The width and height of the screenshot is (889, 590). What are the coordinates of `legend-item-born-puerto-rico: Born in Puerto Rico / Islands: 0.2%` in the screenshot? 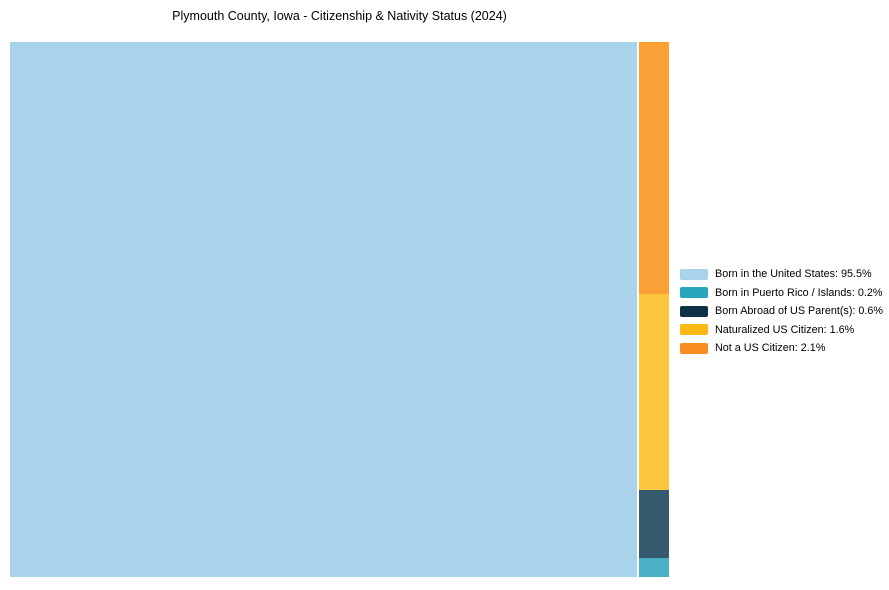 It's located at (781, 293).